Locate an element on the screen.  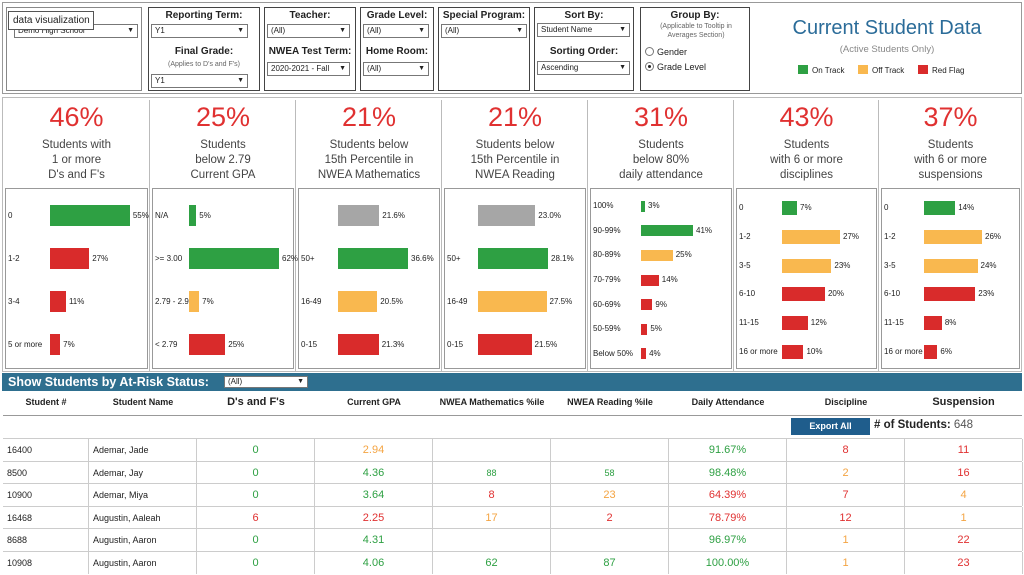
reporting-term-select: Y1 ▼ is located at coordinates (199, 31).